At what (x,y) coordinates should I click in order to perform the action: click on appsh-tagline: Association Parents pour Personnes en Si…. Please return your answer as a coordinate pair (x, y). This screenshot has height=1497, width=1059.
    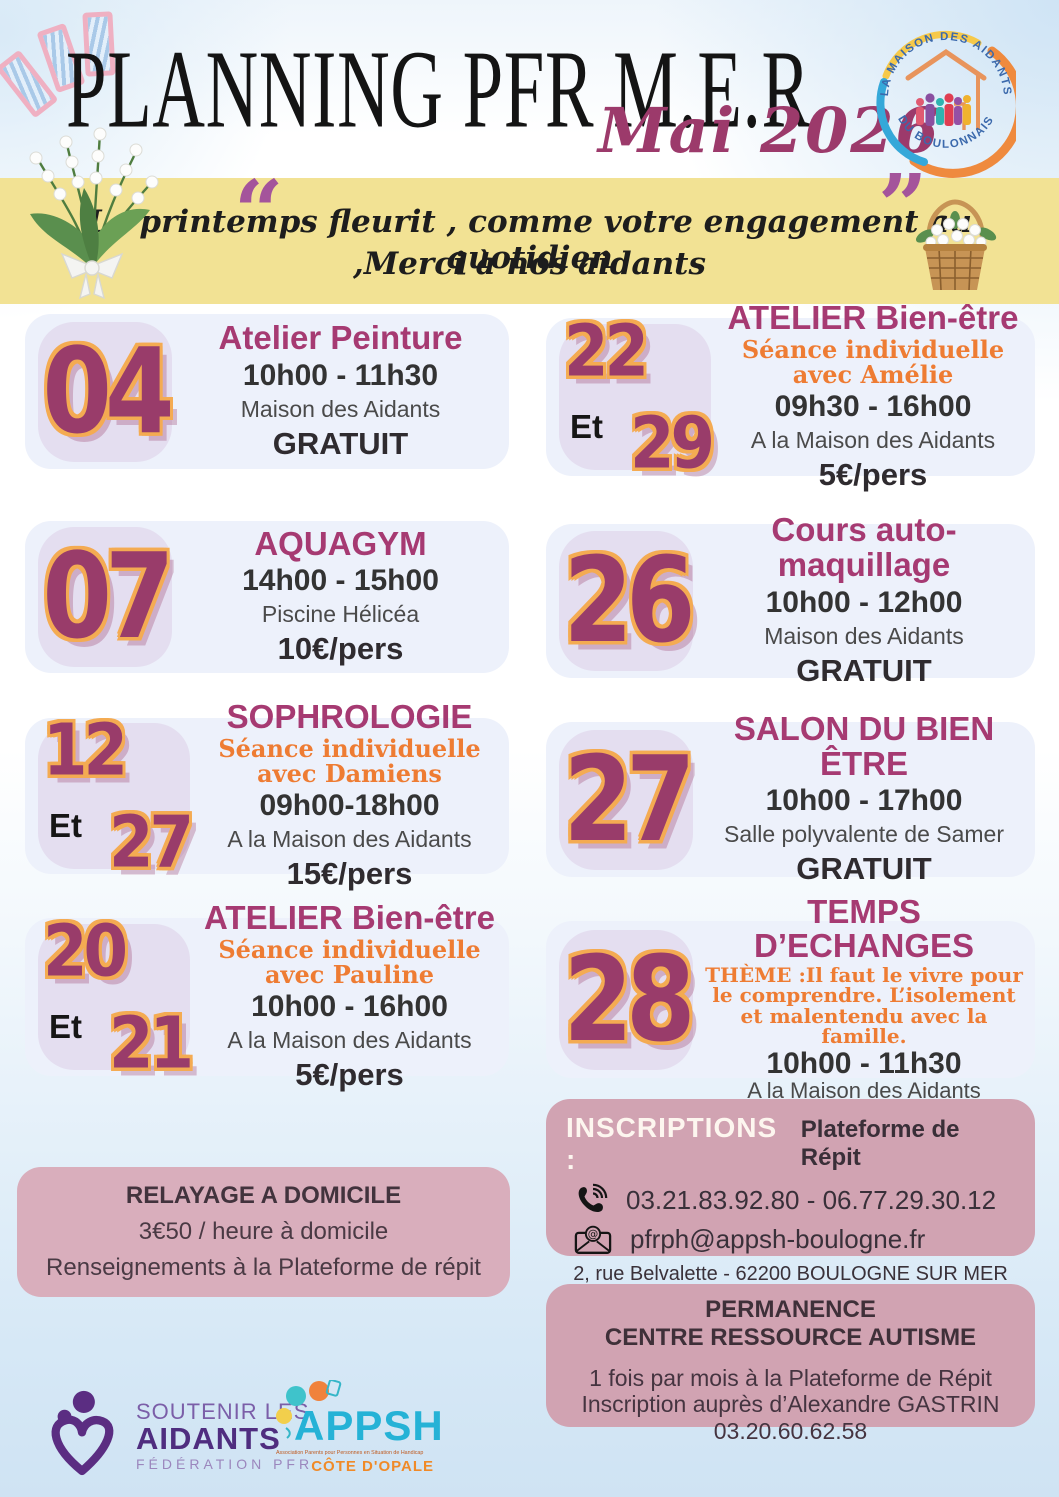
    Looking at the image, I should click on (350, 1453).